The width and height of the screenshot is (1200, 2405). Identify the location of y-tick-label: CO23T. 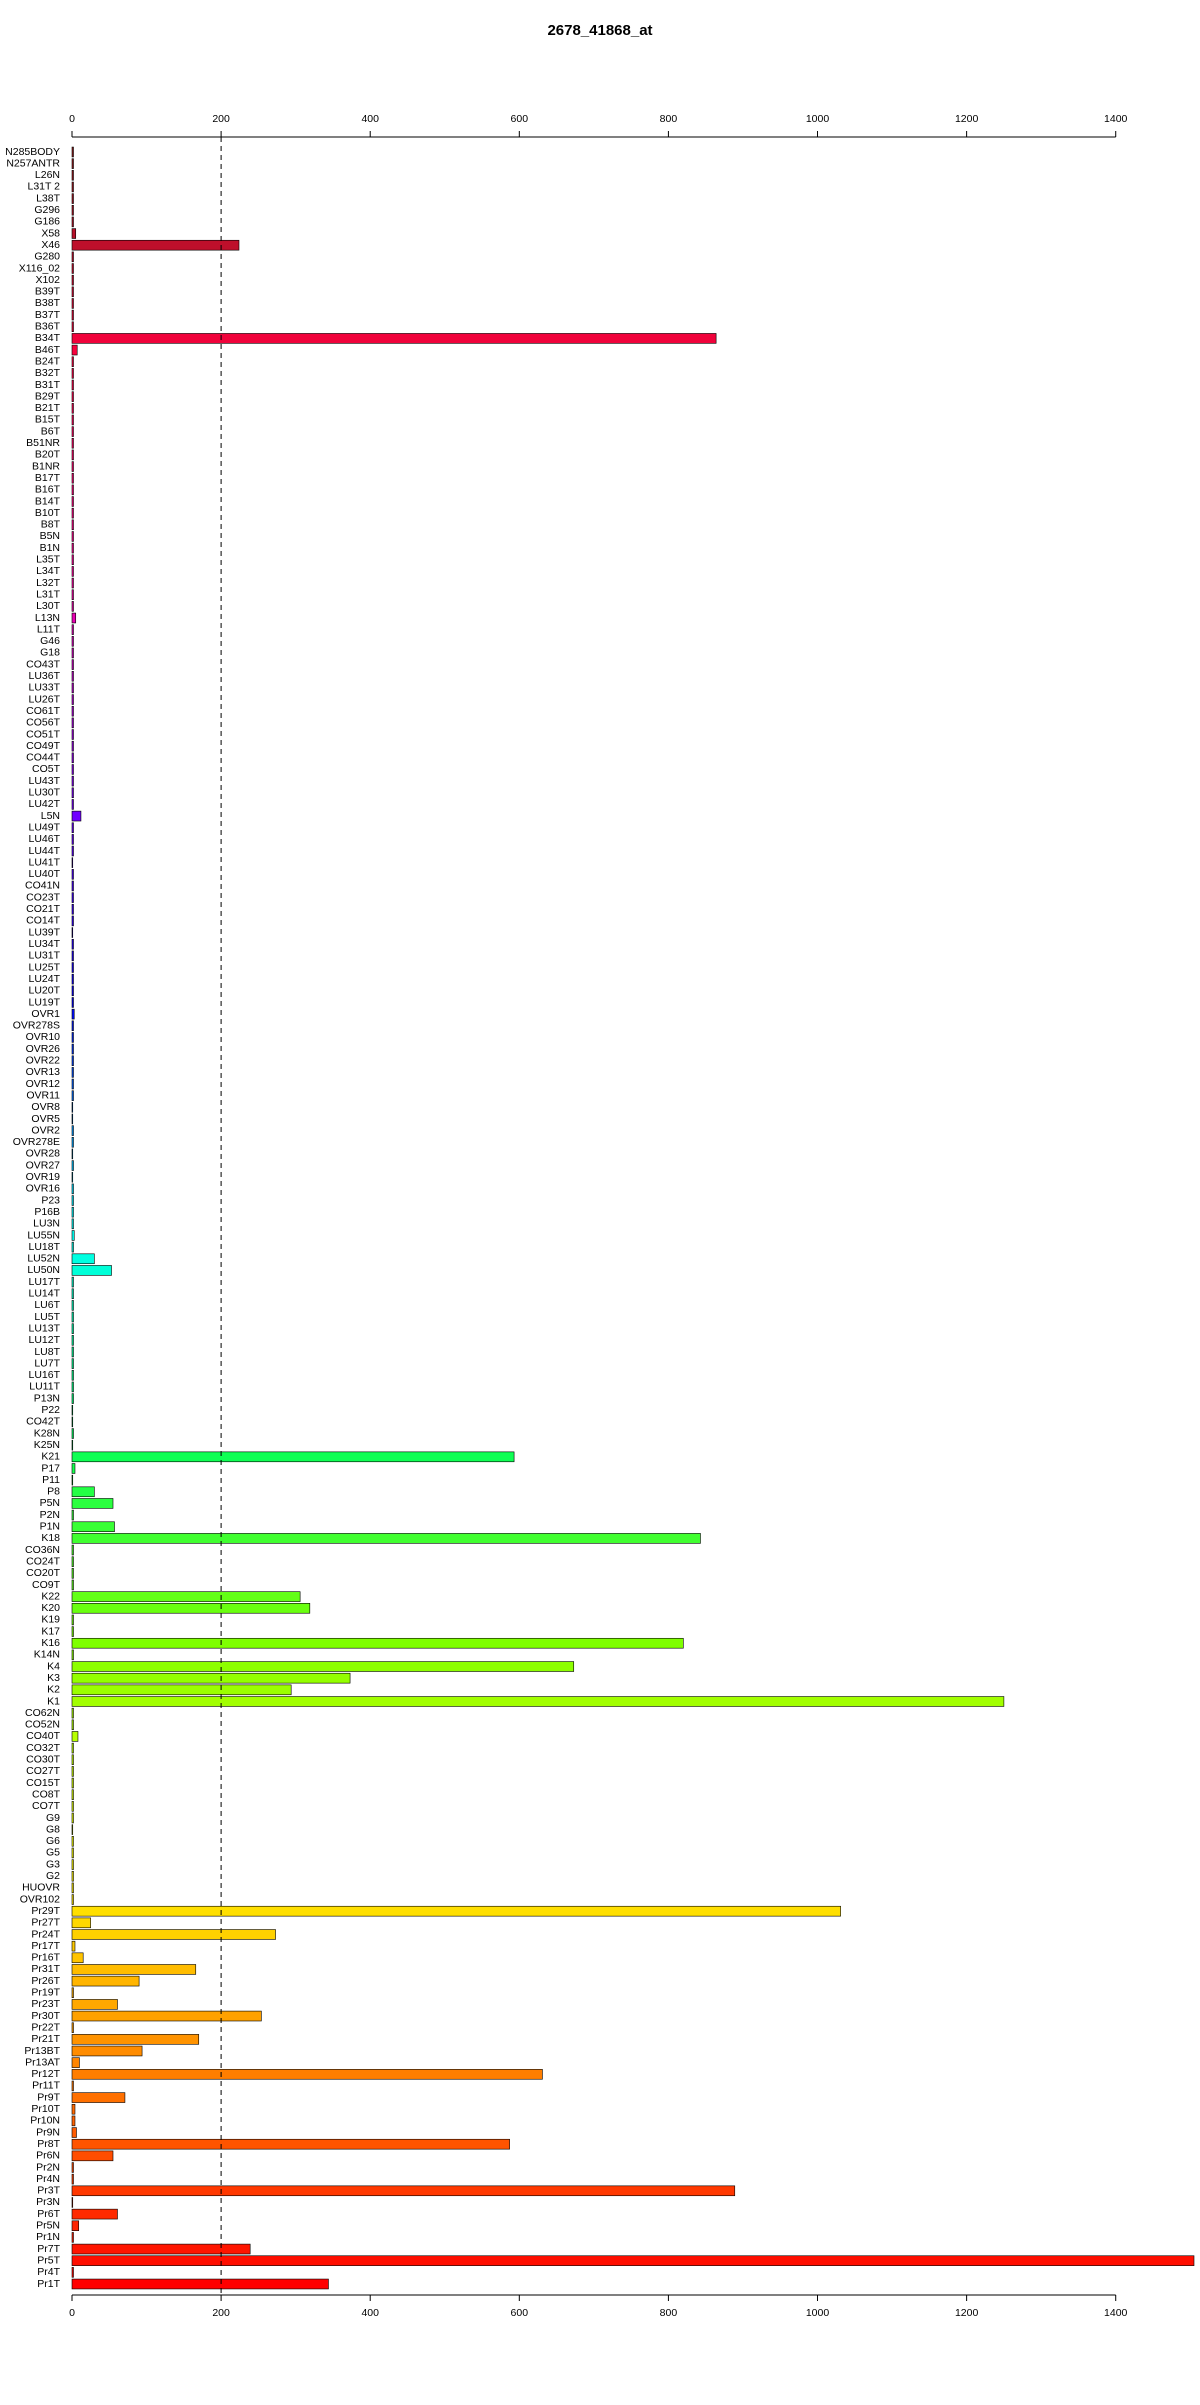
(43, 897).